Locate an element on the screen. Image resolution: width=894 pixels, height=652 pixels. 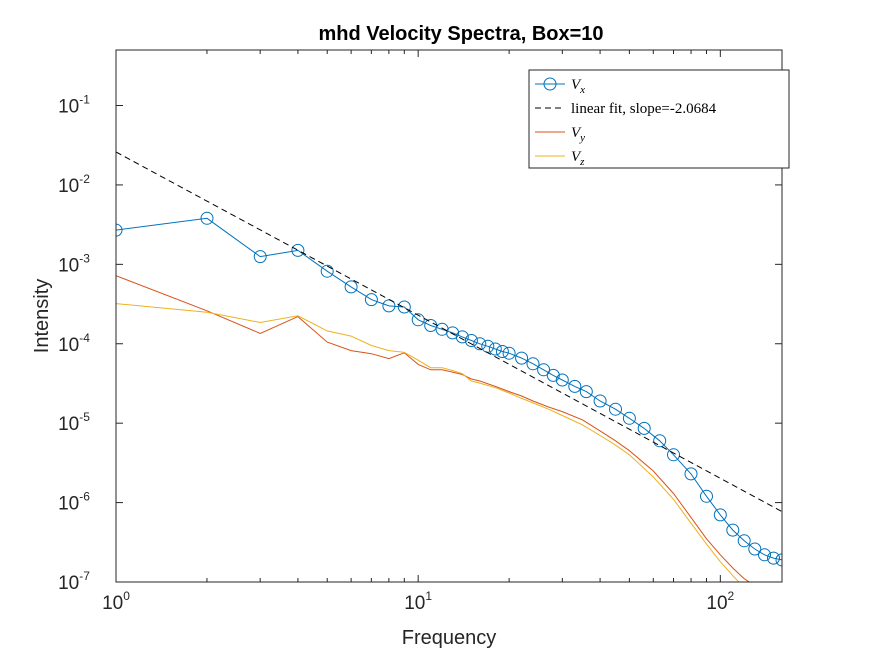
y-tick-label: 10⁻⁴ is located at coordinates (74, 343).